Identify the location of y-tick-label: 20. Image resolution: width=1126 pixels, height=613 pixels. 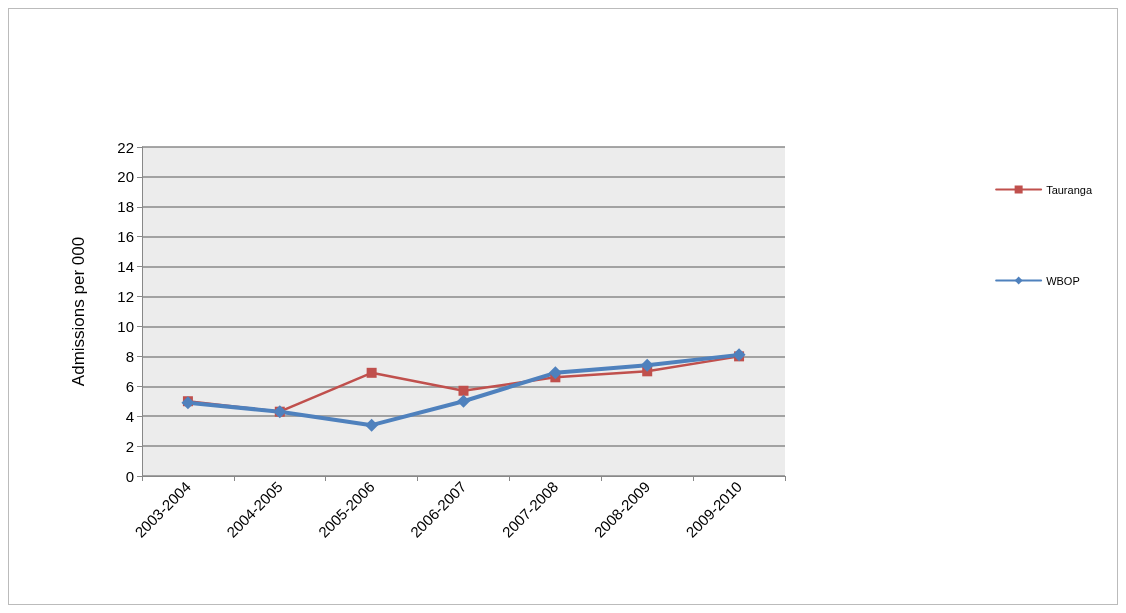
(125, 177).